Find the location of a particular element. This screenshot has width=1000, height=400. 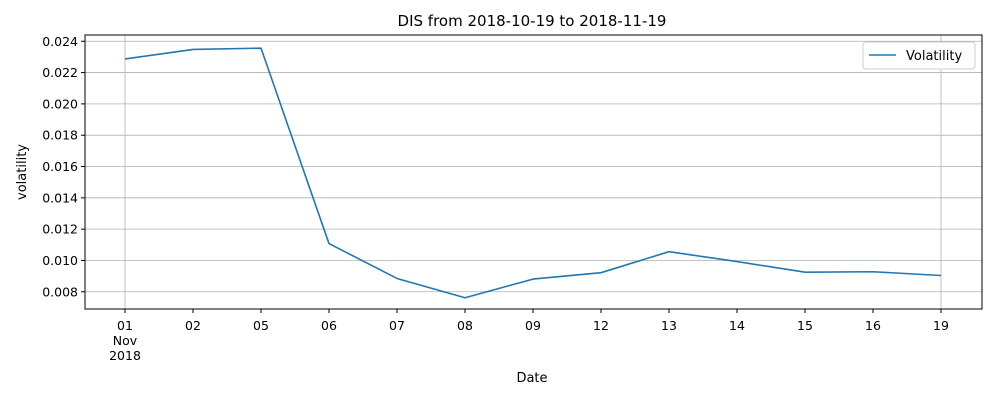

x-tick-label: 01 is located at coordinates (125, 325).